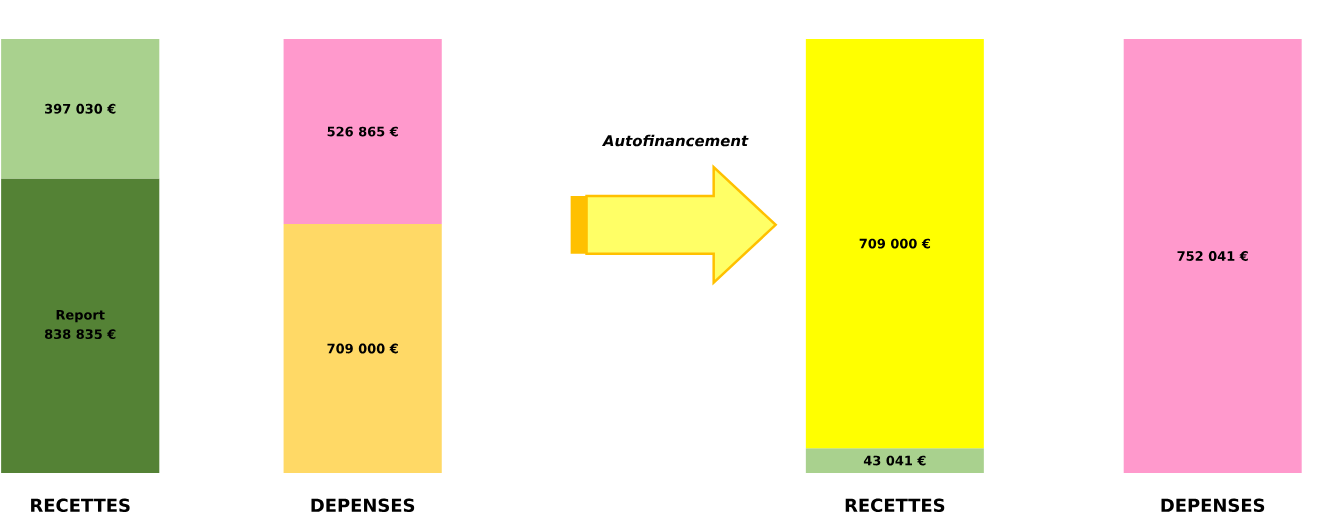 This screenshot has width=1343, height=529. What do you see at coordinates (894, 460) in the screenshot?
I see `data-label: 43 041 €` at bounding box center [894, 460].